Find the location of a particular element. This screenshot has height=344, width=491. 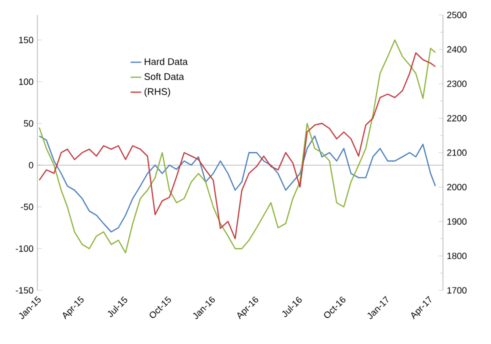

y-tick-label: -50 is located at coordinates (27, 207).